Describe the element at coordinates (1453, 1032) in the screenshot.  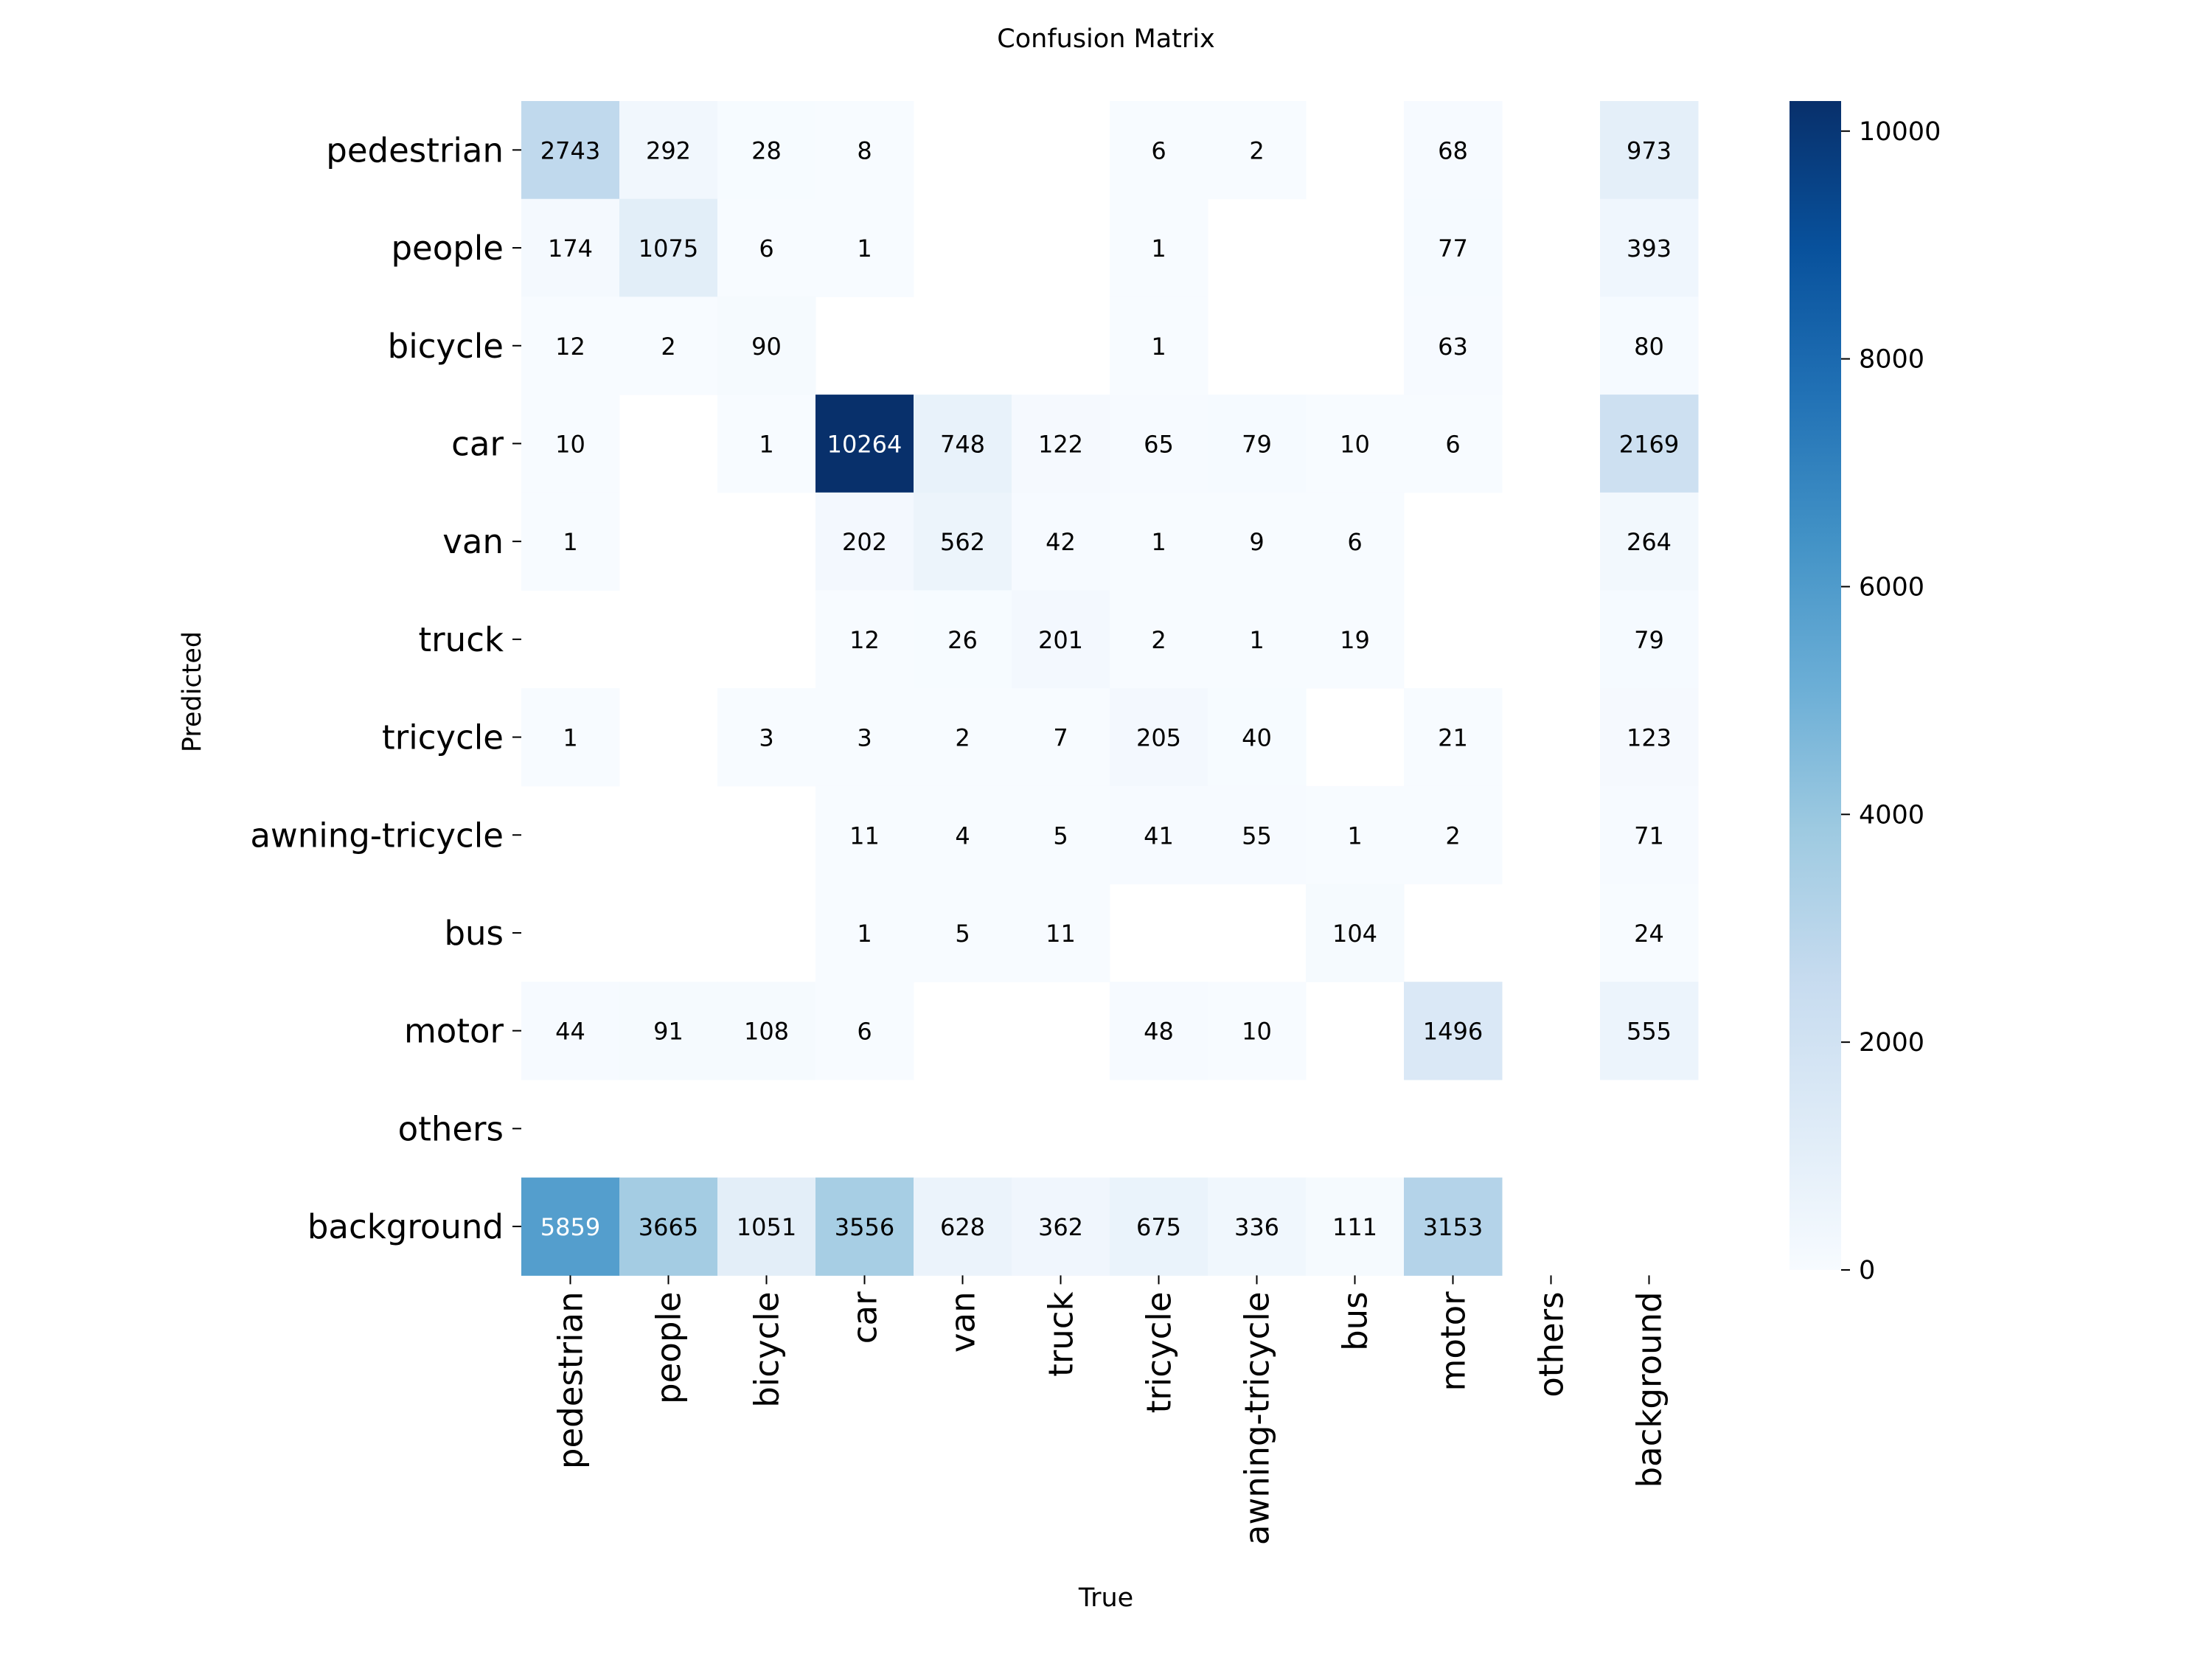
I see `cell-value-label: 1496` at that location.